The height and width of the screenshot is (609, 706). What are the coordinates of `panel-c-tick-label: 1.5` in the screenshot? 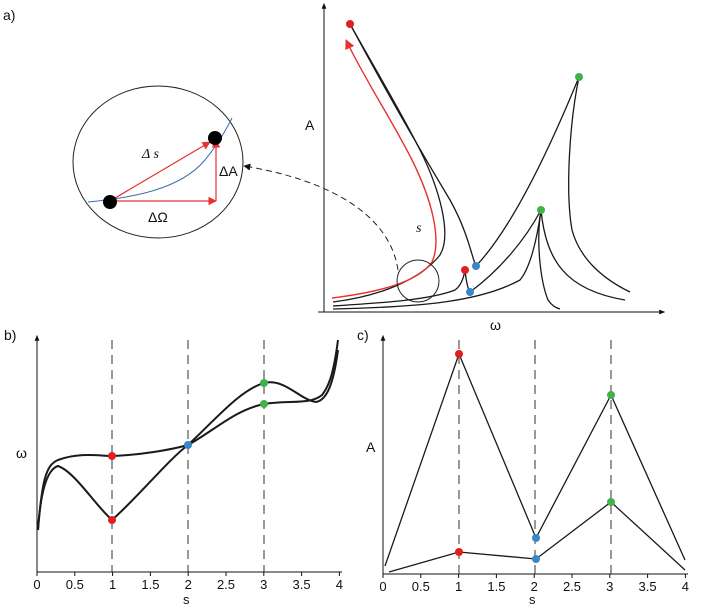 It's located at (496, 586).